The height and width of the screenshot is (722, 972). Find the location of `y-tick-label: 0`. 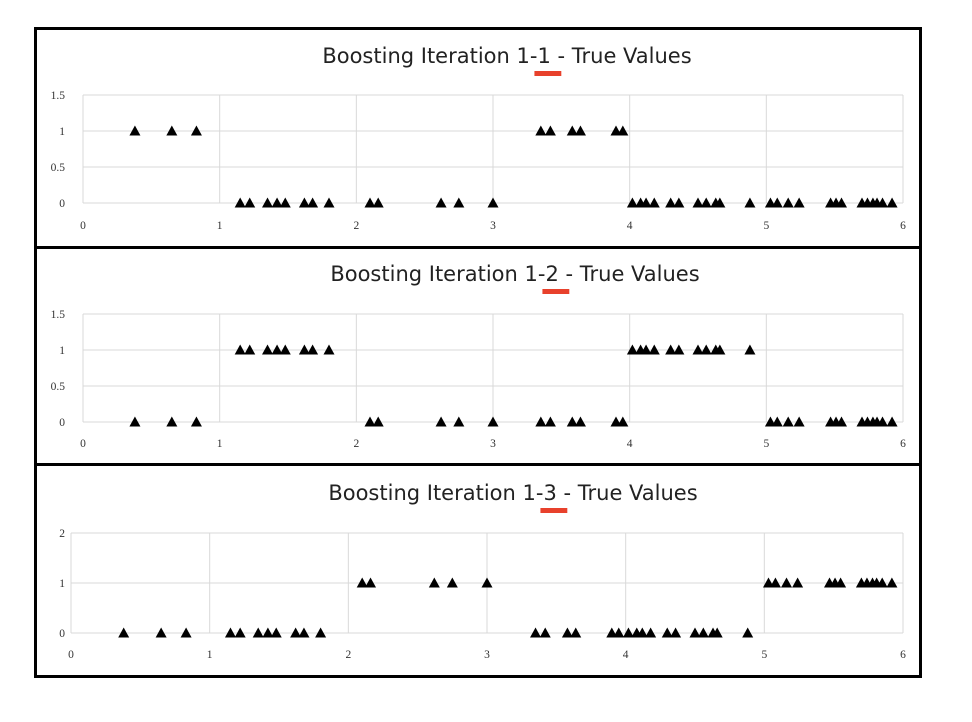

y-tick-label: 0 is located at coordinates (62, 634).